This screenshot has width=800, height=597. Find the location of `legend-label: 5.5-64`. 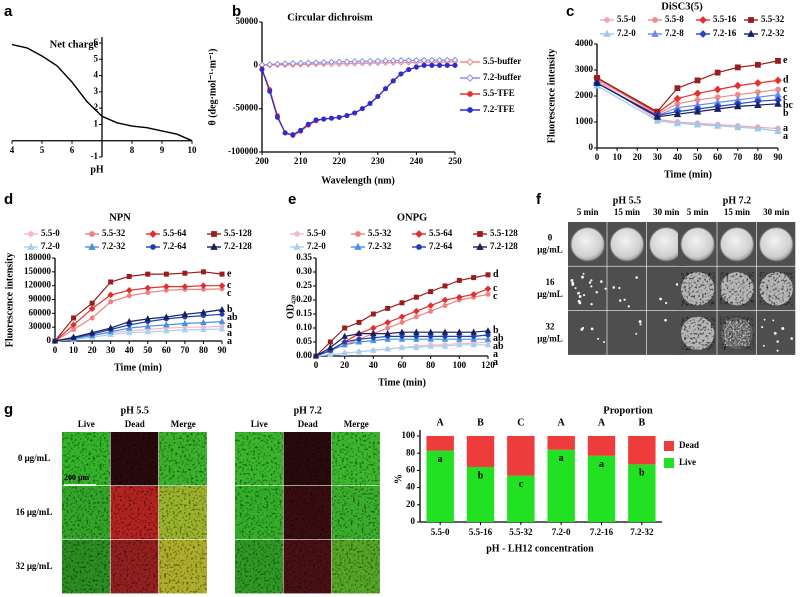

legend-label: 5.5-64 is located at coordinates (175, 233).